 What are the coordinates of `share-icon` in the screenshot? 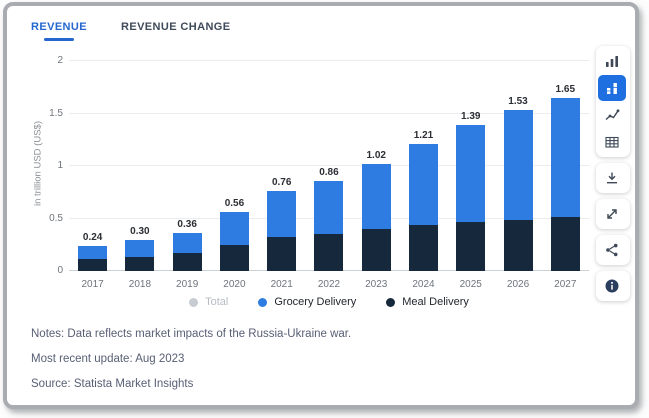 It's located at (612, 250).